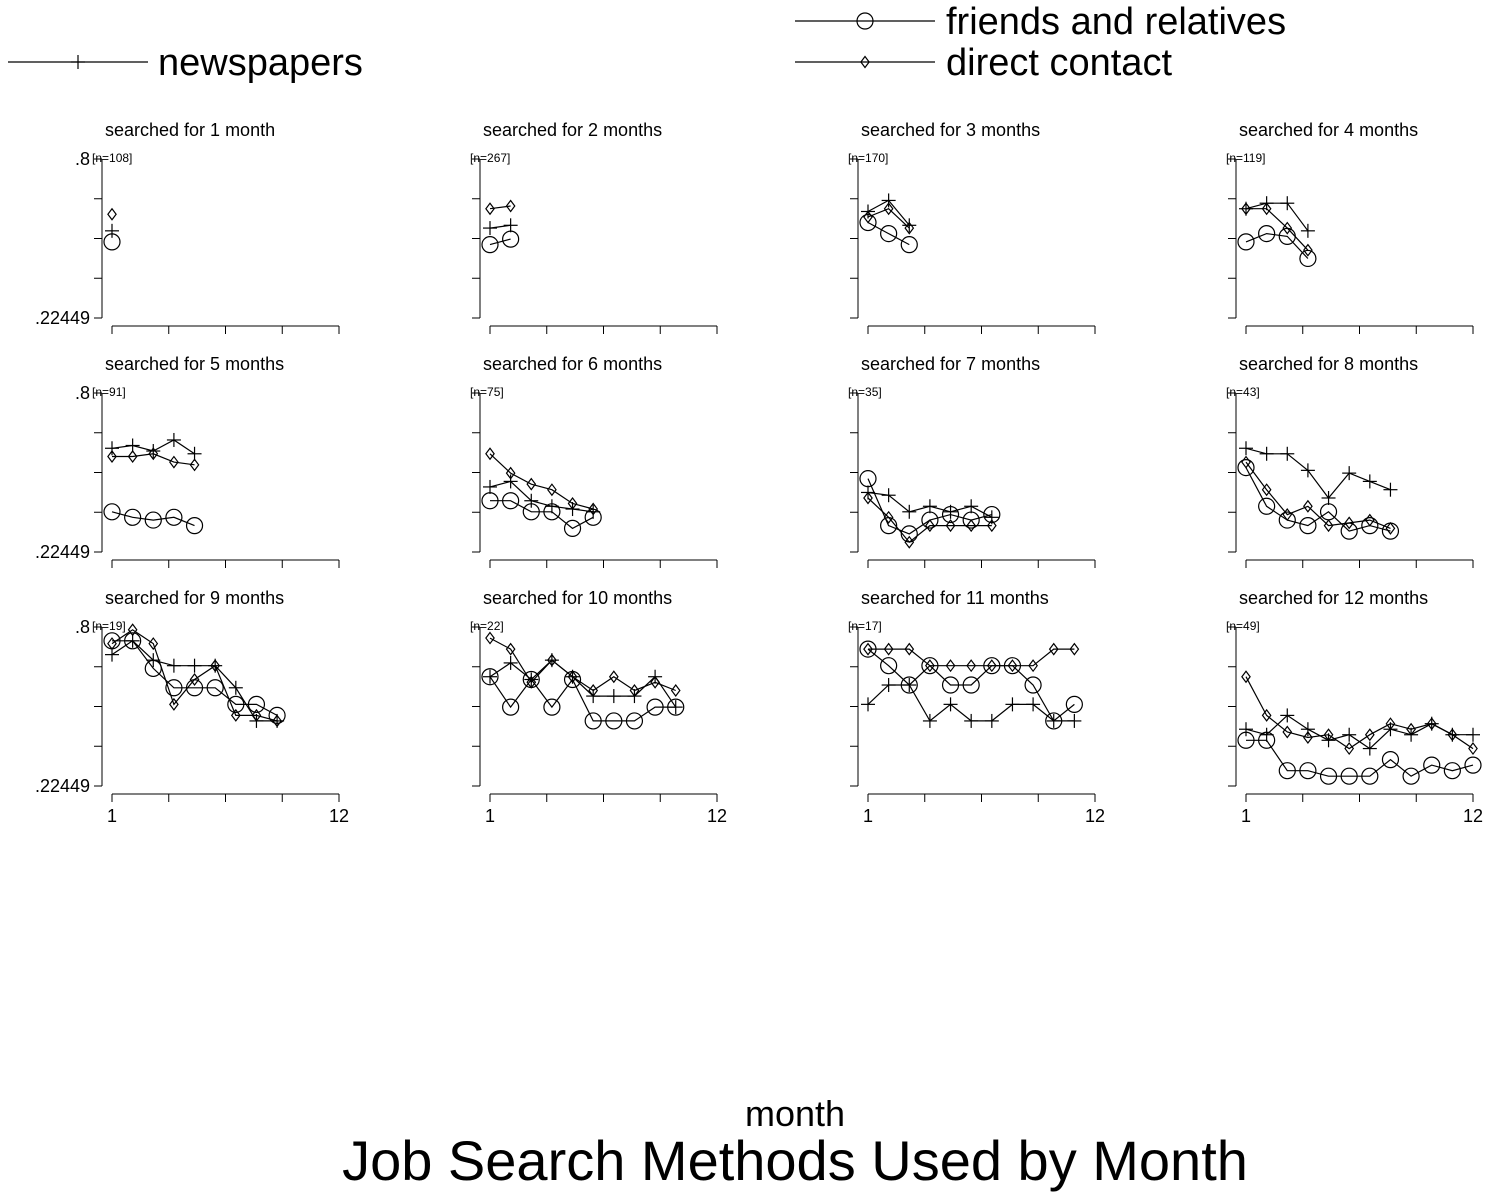 Image resolution: width=1499 pixels, height=1195 pixels. Describe the element at coordinates (950, 364) in the screenshot. I see `panel-title: searched for 7 months` at that location.